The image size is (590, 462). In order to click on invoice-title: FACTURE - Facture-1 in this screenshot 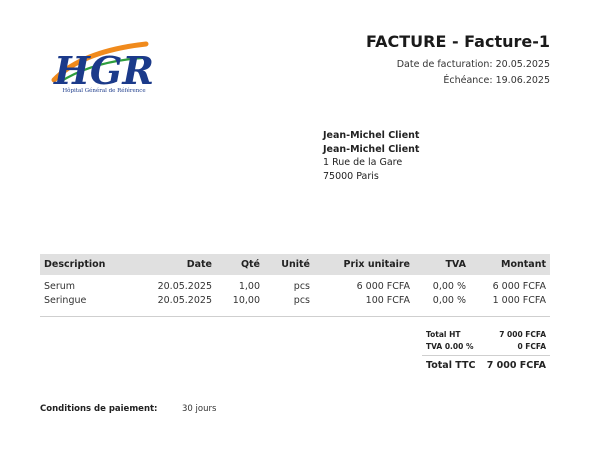, I will do `click(458, 41)`.